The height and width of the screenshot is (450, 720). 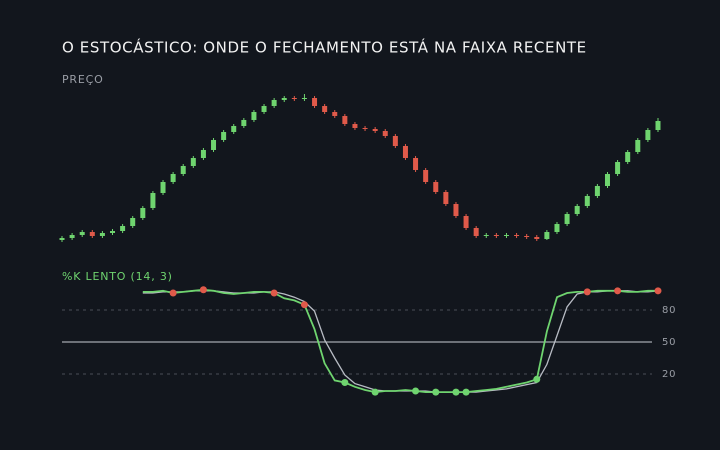 What do you see at coordinates (669, 342) in the screenshot?
I see `y-tick-label: 50` at bounding box center [669, 342].